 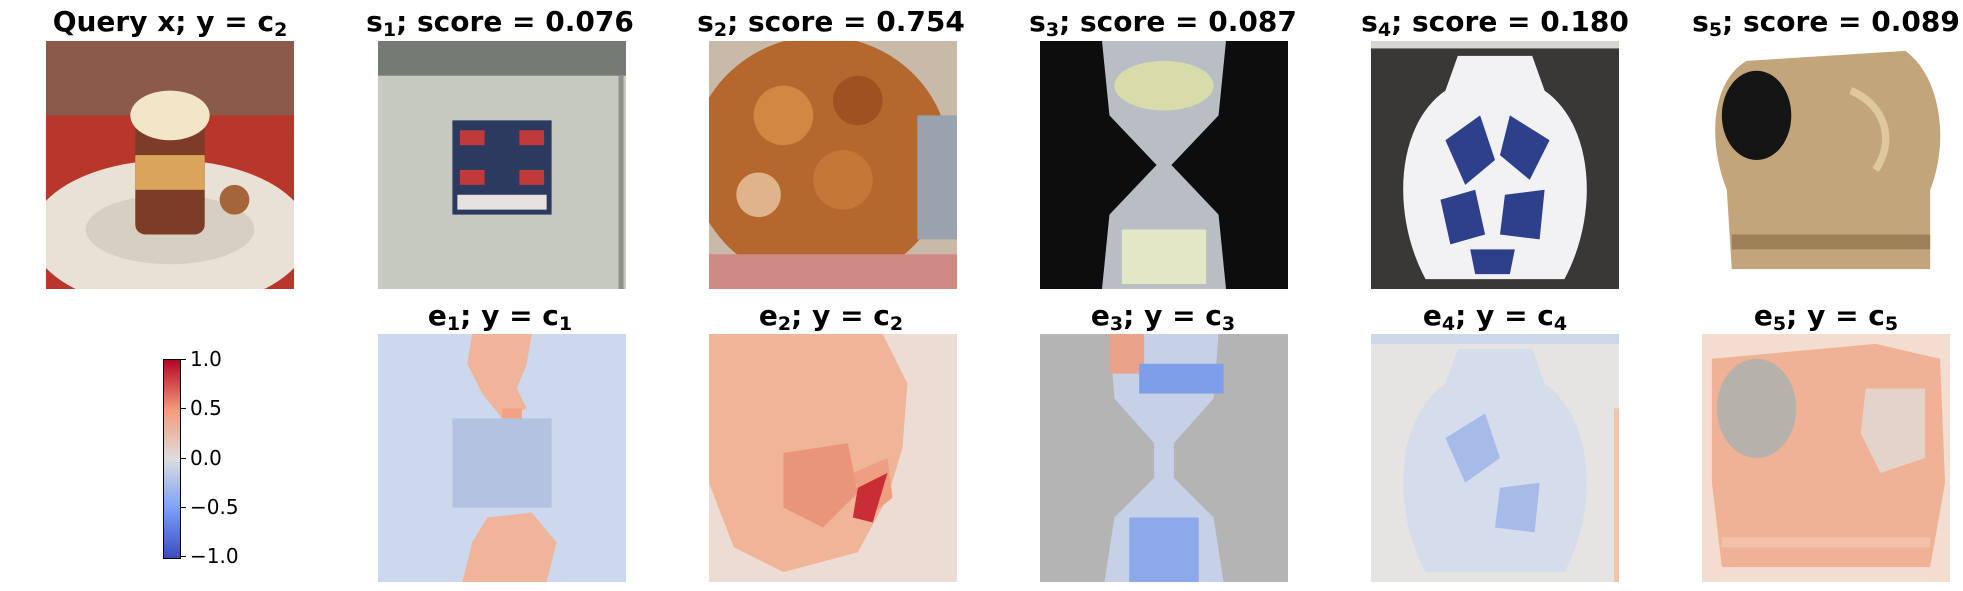 What do you see at coordinates (1826, 165) in the screenshot?
I see `armor-image` at bounding box center [1826, 165].